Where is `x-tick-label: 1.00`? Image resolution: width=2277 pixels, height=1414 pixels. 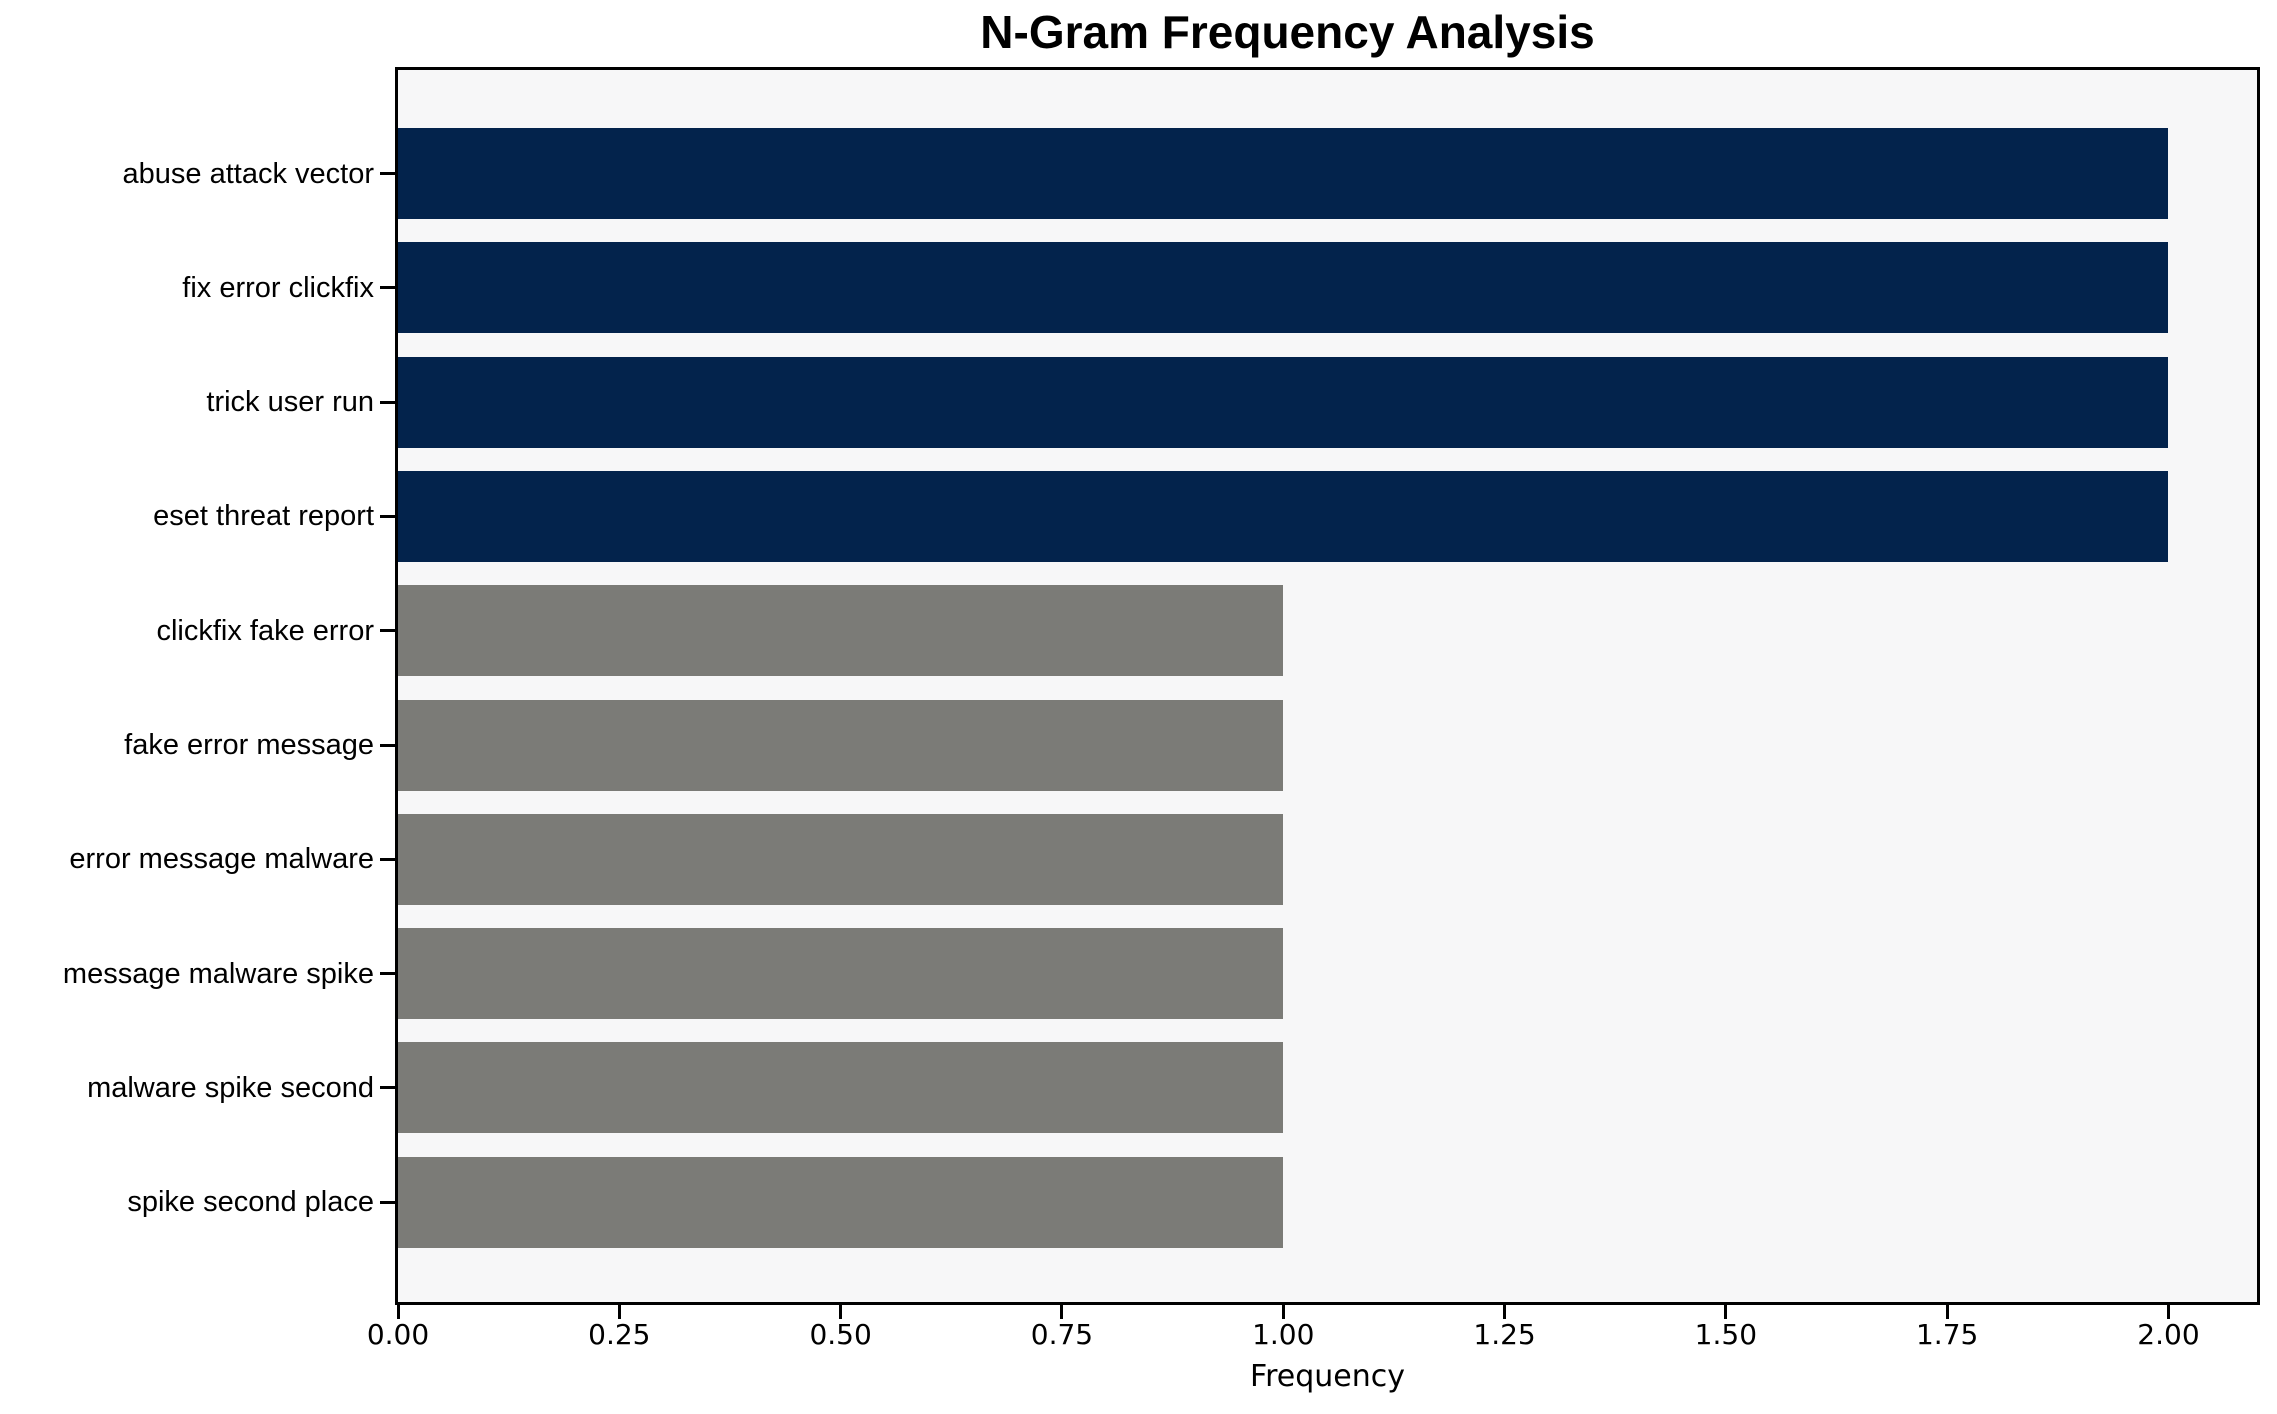 x-tick-label: 1.00 is located at coordinates (1283, 1334).